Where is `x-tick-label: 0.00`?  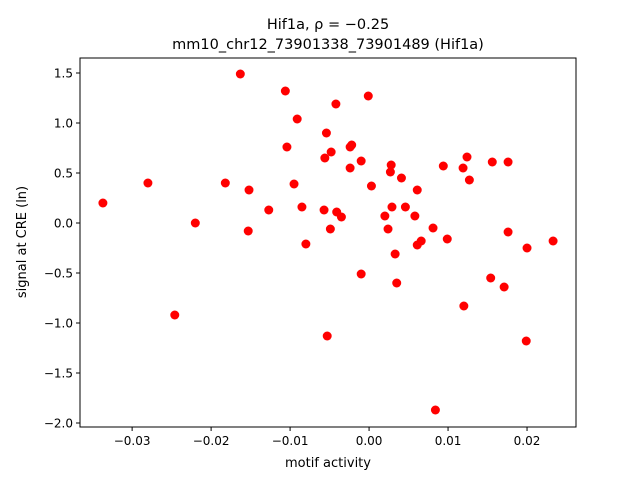 x-tick-label: 0.00 is located at coordinates (369, 441).